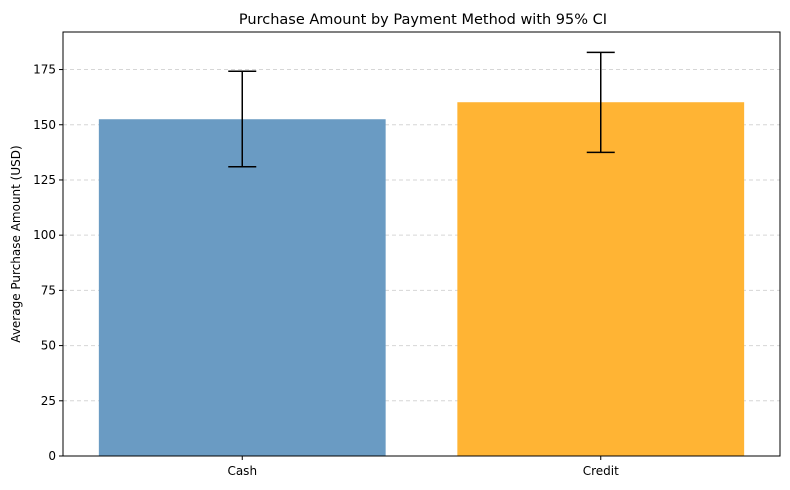 The height and width of the screenshot is (490, 790). I want to click on y-tick-label: 50, so click(48, 346).